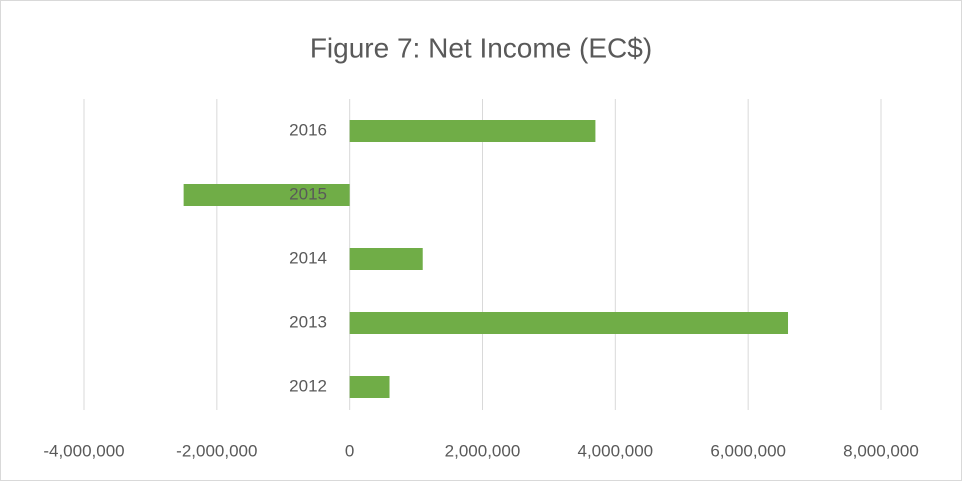 Image resolution: width=962 pixels, height=481 pixels. I want to click on y-tick-label: 2015, so click(308, 193).